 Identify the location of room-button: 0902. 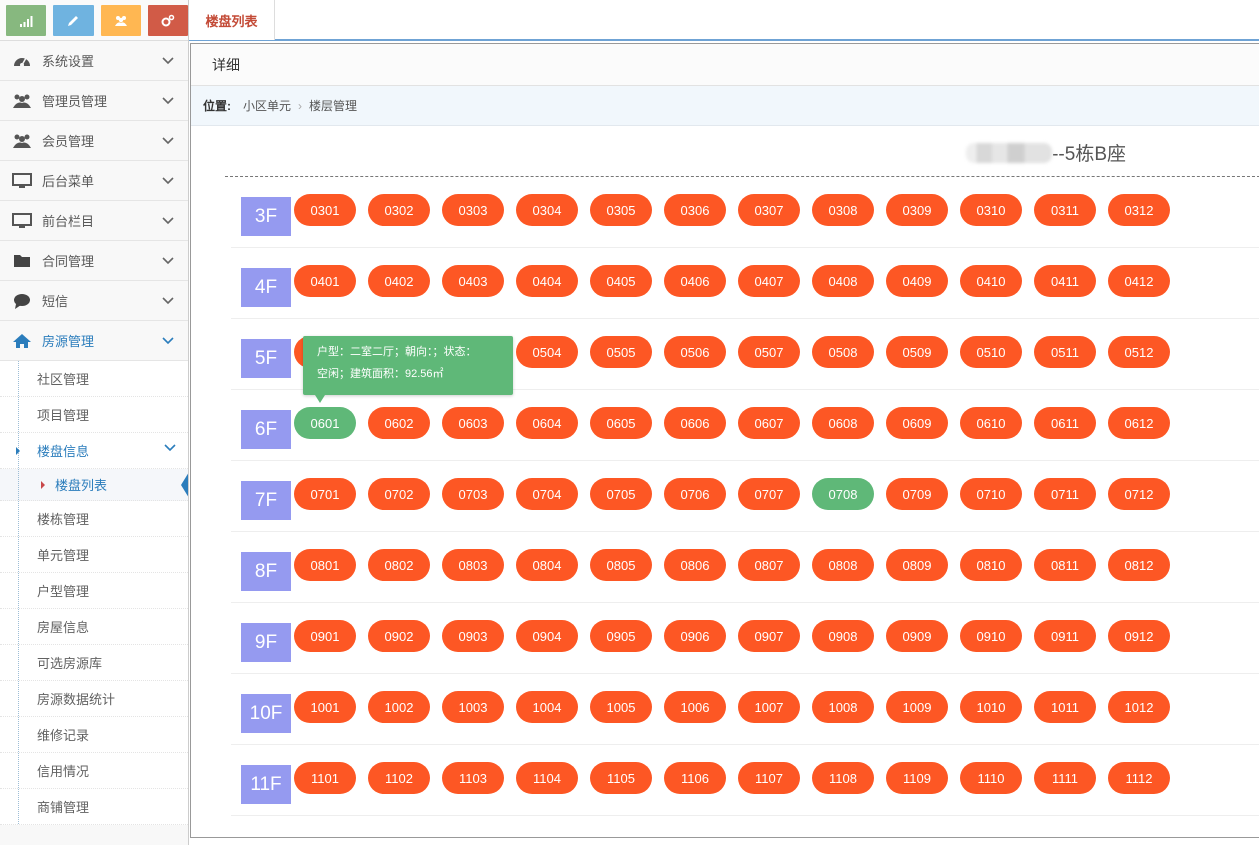
(399, 636).